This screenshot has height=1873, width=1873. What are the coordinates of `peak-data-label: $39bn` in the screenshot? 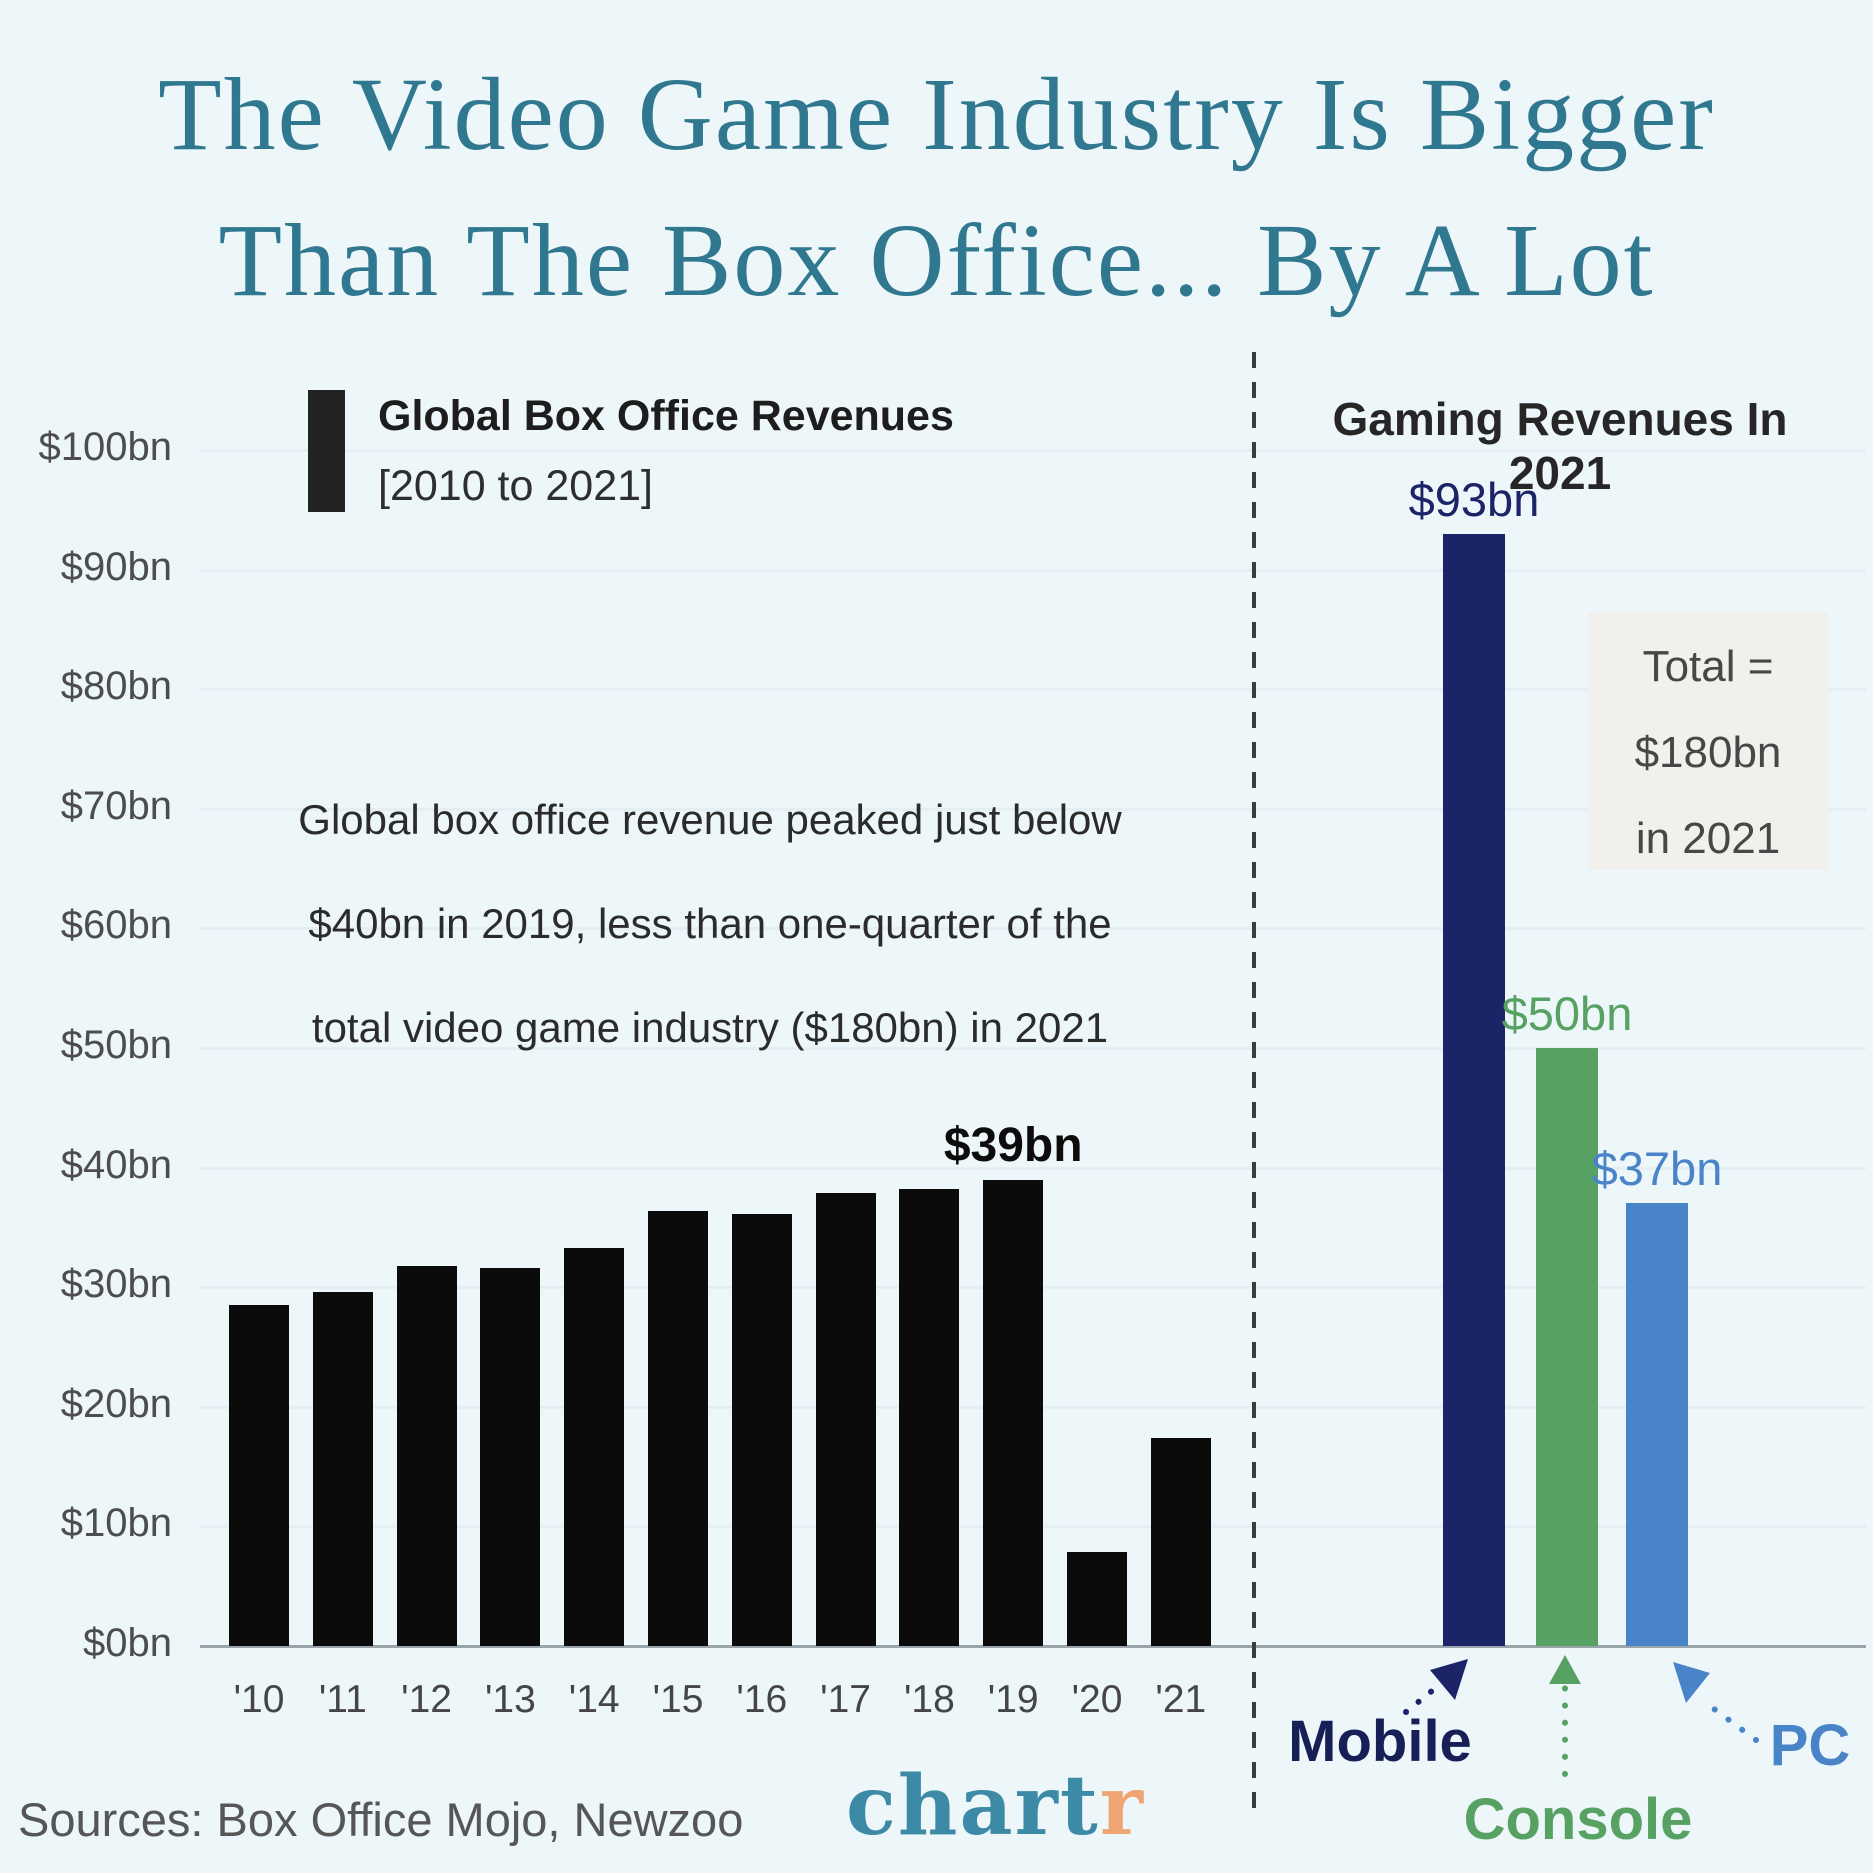 It's located at (1013, 1145).